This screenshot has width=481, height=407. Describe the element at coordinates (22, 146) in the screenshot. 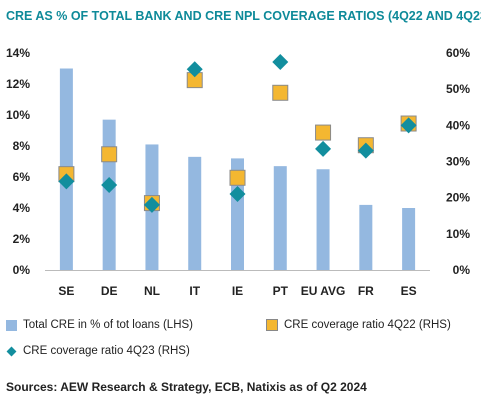

I see `left-axis-tick-label: 8%` at that location.